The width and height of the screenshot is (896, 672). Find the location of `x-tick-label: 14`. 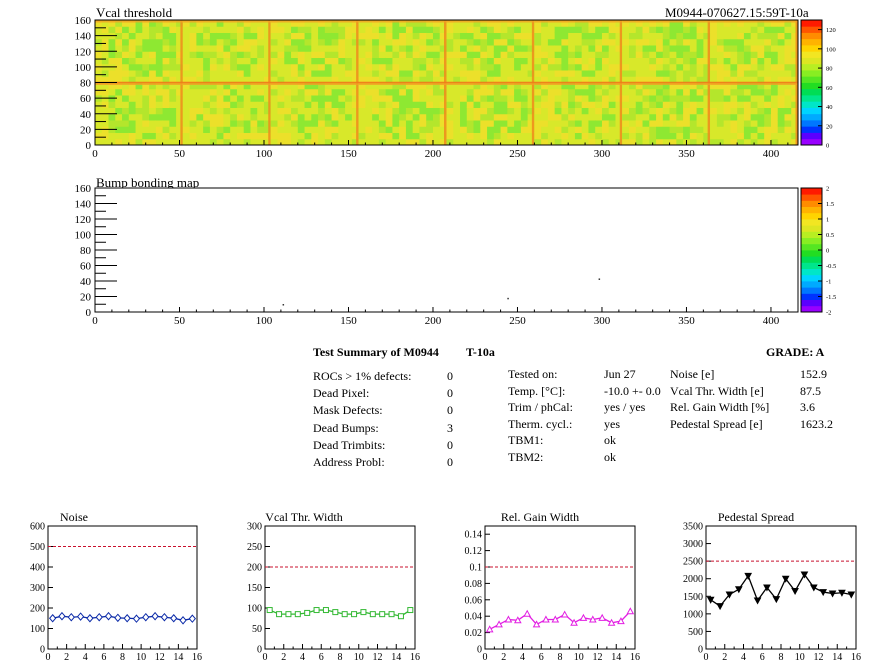

x-tick-label: 14 is located at coordinates (837, 657).